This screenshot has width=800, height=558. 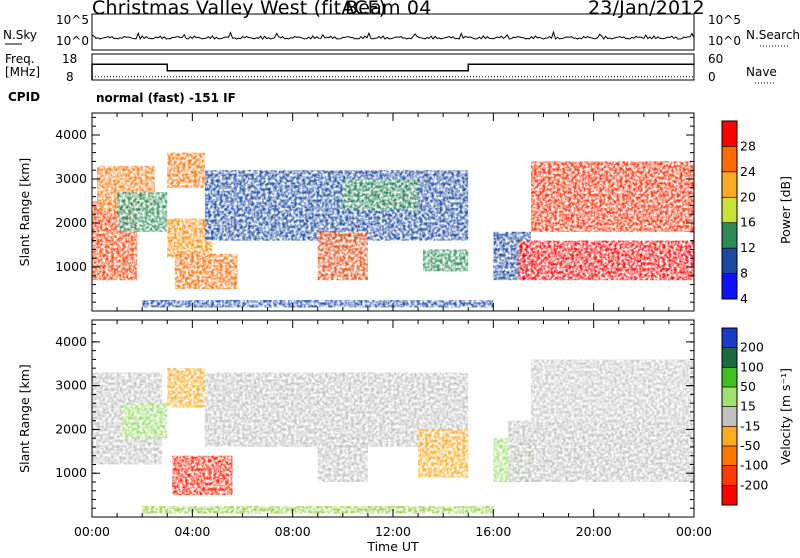 I want to click on noise-left-tick-high: 10^5, so click(x=72, y=20).